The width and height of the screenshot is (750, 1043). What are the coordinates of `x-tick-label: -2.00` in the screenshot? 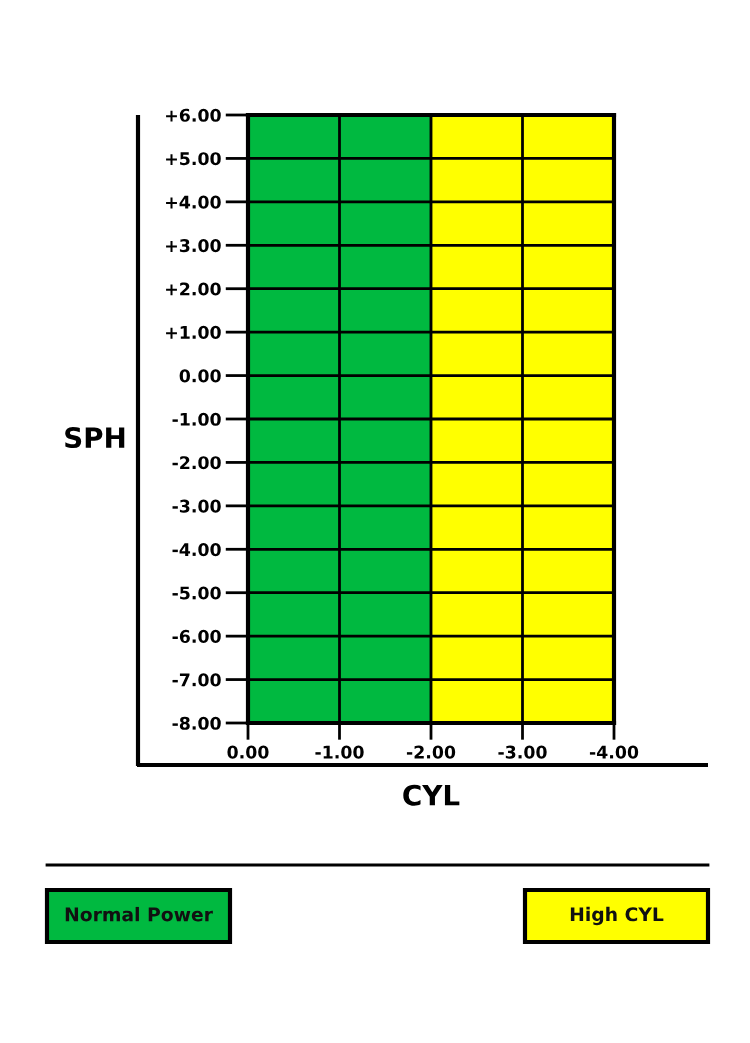 It's located at (431, 752).